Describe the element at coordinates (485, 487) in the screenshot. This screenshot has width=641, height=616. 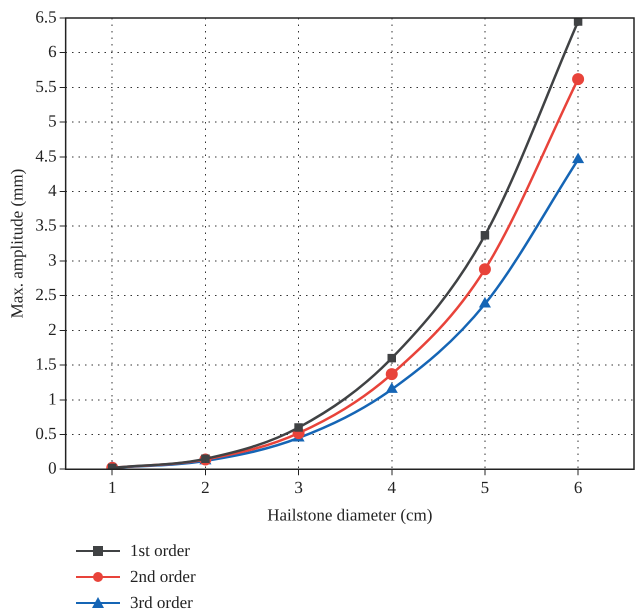
I see `x-tick-label: 5` at that location.